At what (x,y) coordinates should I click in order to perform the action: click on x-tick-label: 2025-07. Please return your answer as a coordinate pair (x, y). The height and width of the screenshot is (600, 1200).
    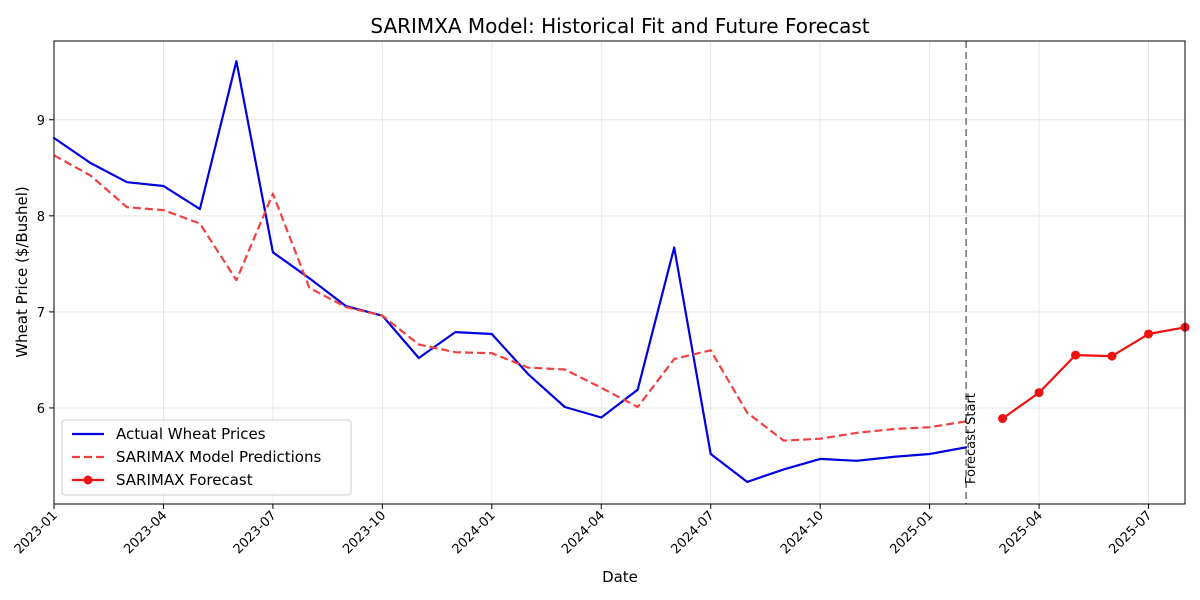
    Looking at the image, I should click on (1130, 532).